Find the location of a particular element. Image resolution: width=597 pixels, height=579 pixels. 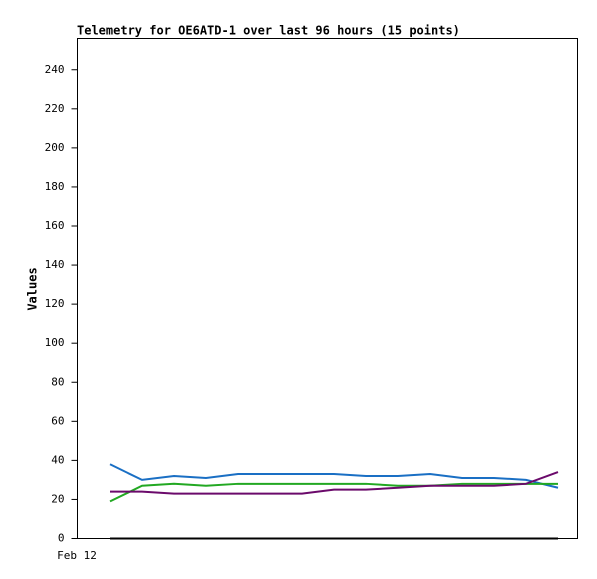

y-tick-label: 120 is located at coordinates (55, 303).